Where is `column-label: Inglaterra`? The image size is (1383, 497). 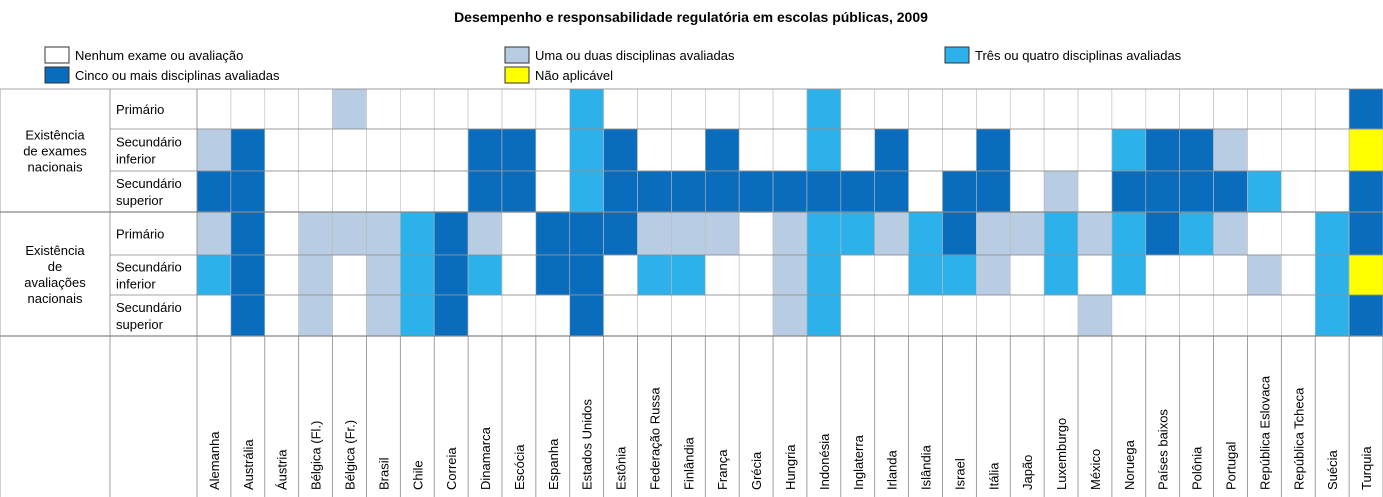
column-label: Inglaterra is located at coordinates (858, 462).